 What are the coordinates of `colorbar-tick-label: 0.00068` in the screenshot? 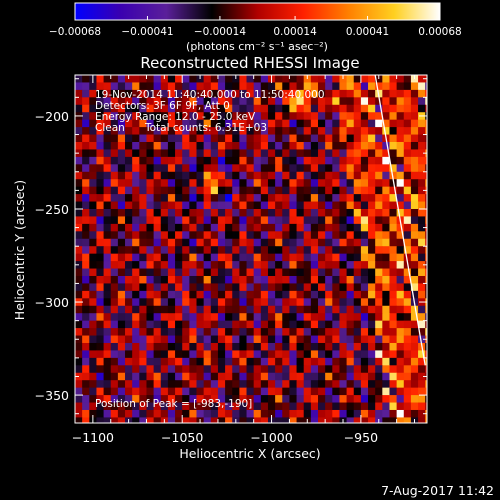 It's located at (439, 32).